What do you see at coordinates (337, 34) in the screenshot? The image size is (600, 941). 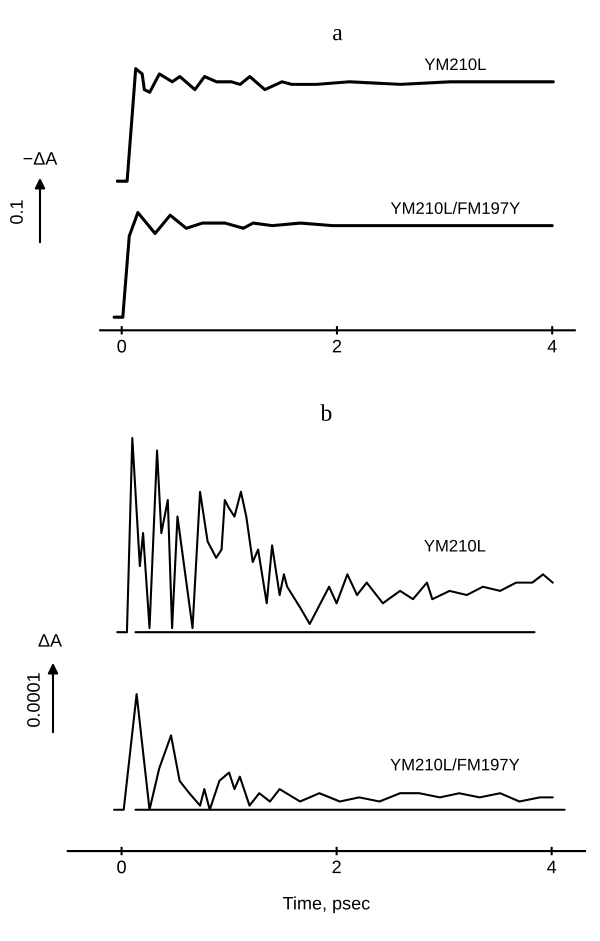 I see `chart-title: a` at bounding box center [337, 34].